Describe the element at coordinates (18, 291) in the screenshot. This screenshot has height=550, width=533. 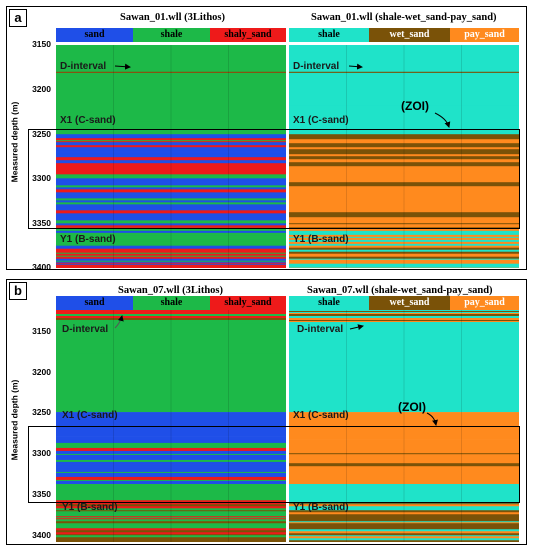
I see `panel-label: b` at that location.